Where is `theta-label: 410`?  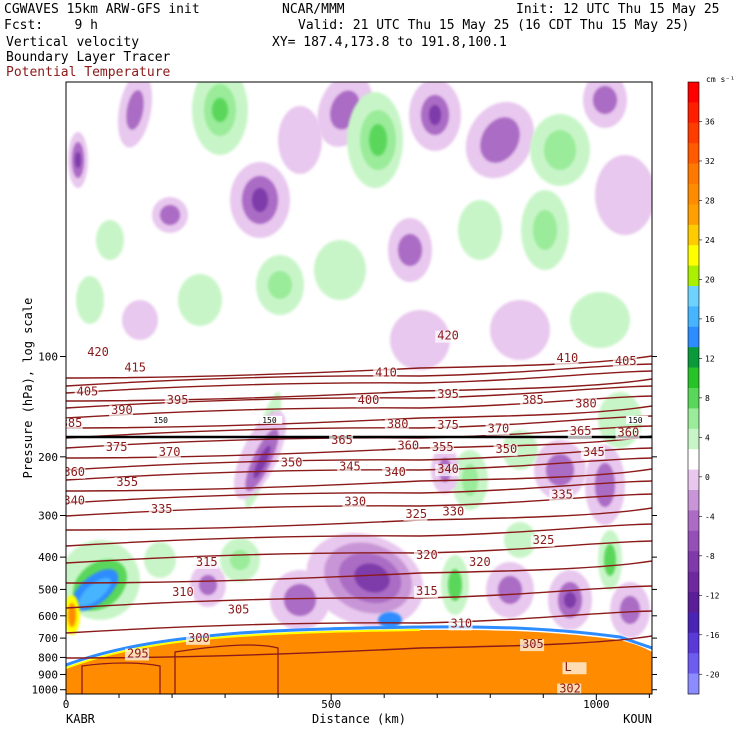 theta-label: 410 is located at coordinates (568, 358).